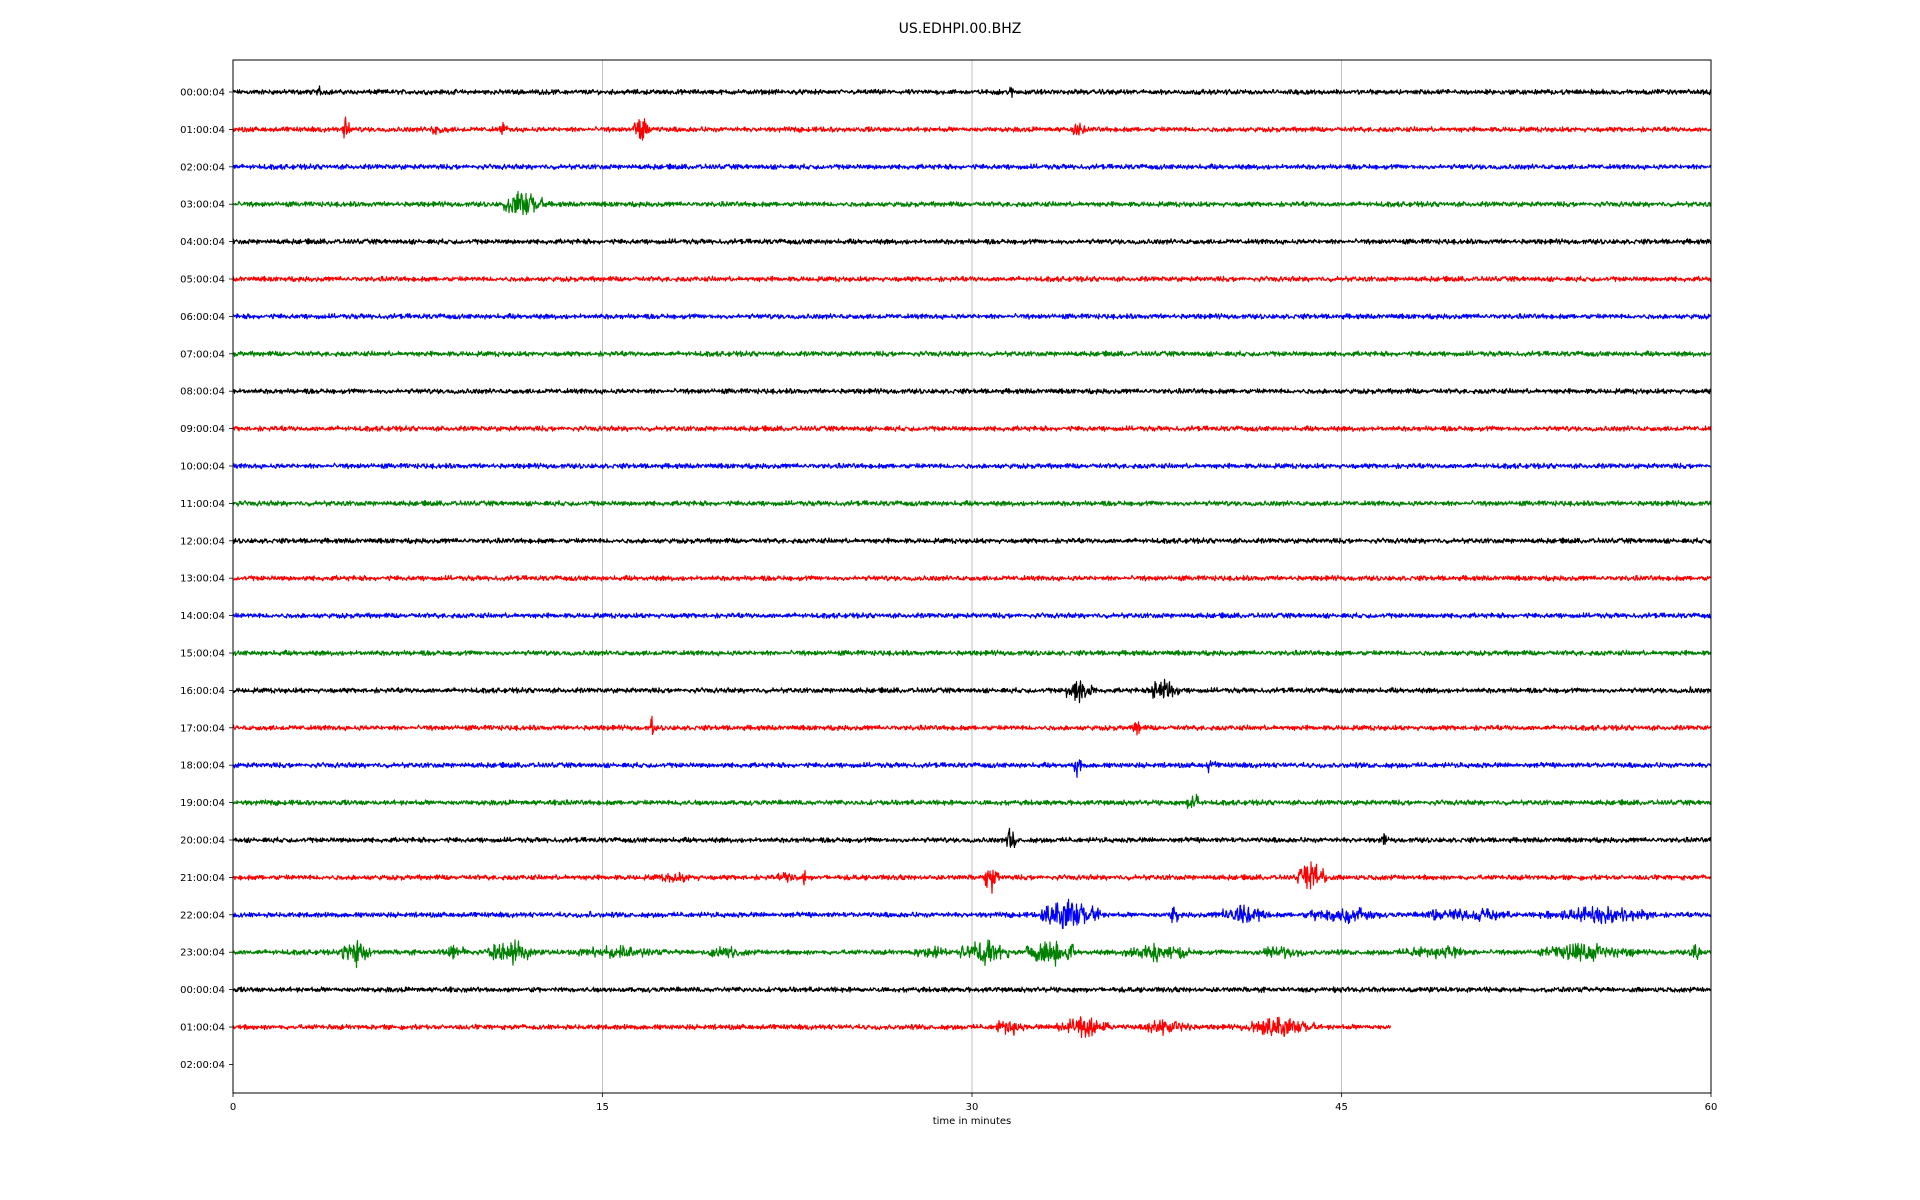 The image size is (1920, 1200). Describe the element at coordinates (202, 728) in the screenshot. I see `y-tick-label: 17:00:04` at that location.